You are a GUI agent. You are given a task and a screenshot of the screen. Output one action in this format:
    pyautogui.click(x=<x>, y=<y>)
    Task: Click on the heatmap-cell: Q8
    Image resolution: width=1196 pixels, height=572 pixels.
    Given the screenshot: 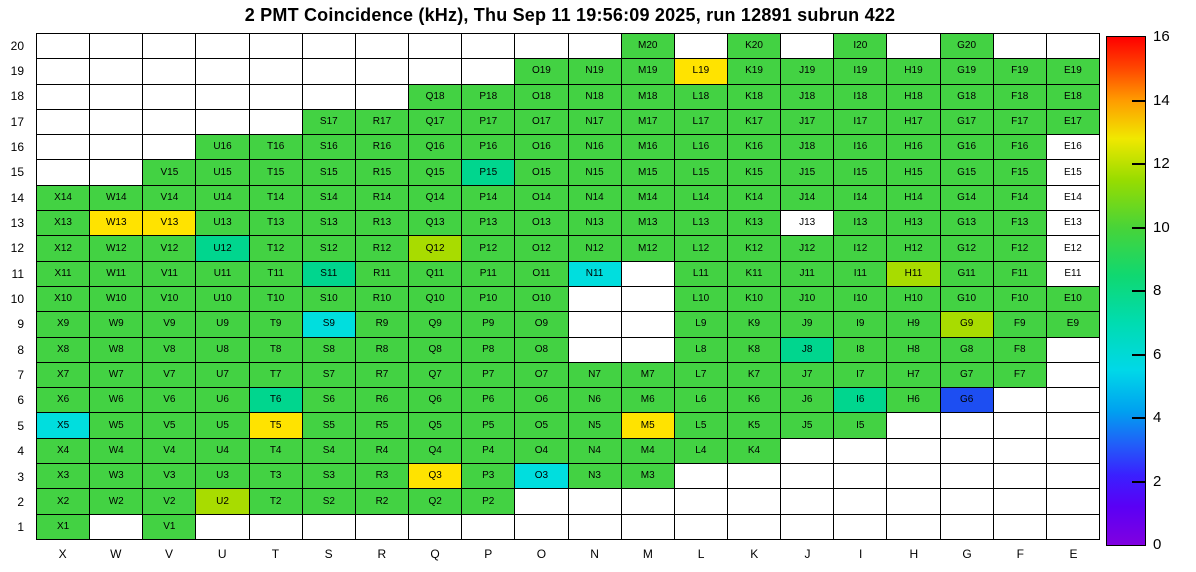 What is the action you would take?
    pyautogui.click(x=435, y=349)
    